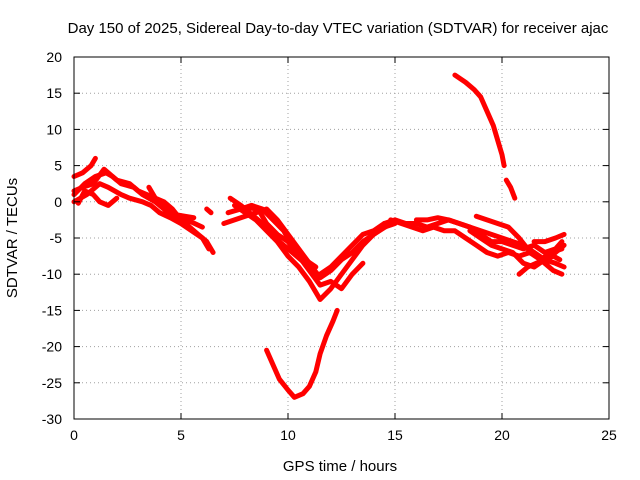 The image size is (640, 480). What do you see at coordinates (54, 129) in the screenshot?
I see `y-tick-label: 10` at bounding box center [54, 129].